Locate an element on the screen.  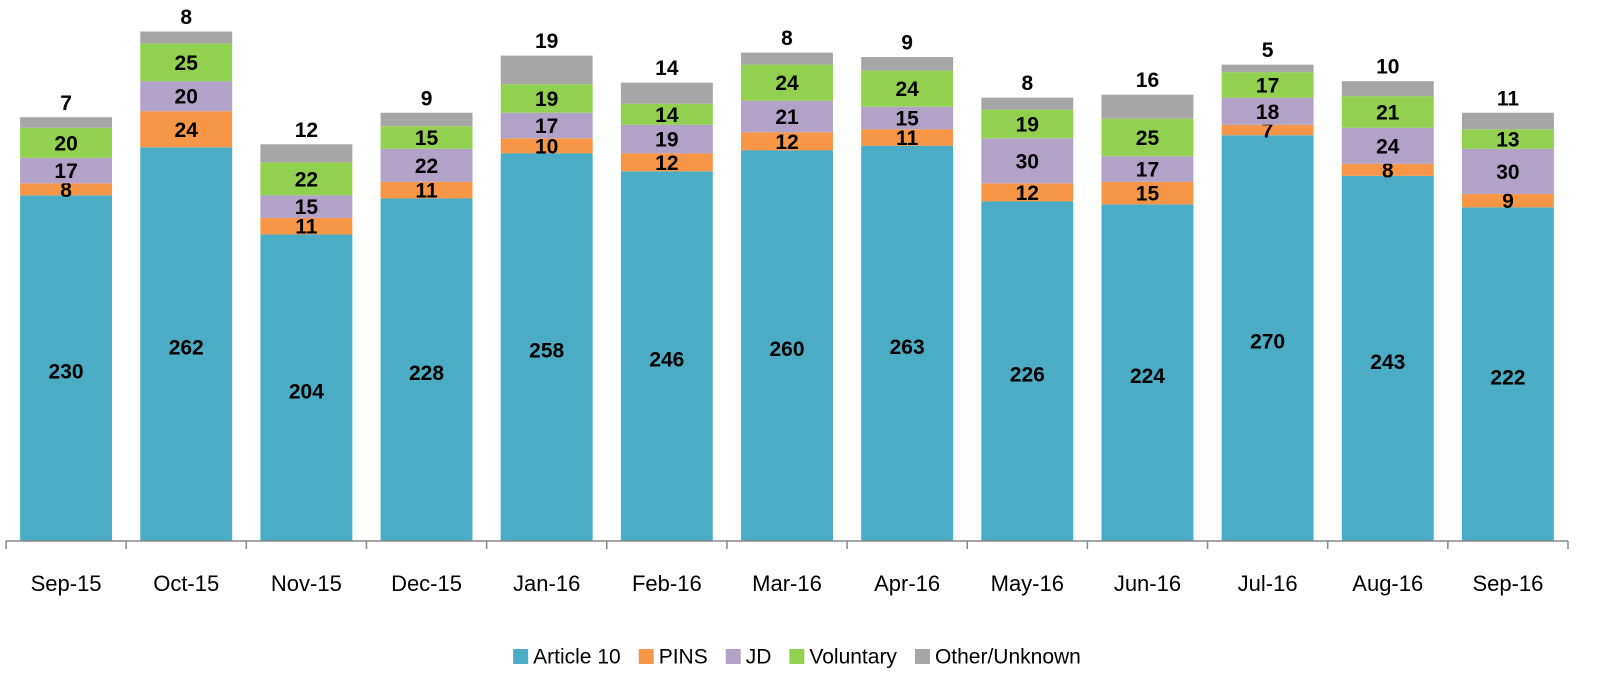
x-tick-label: Sep-15 is located at coordinates (66, 583).